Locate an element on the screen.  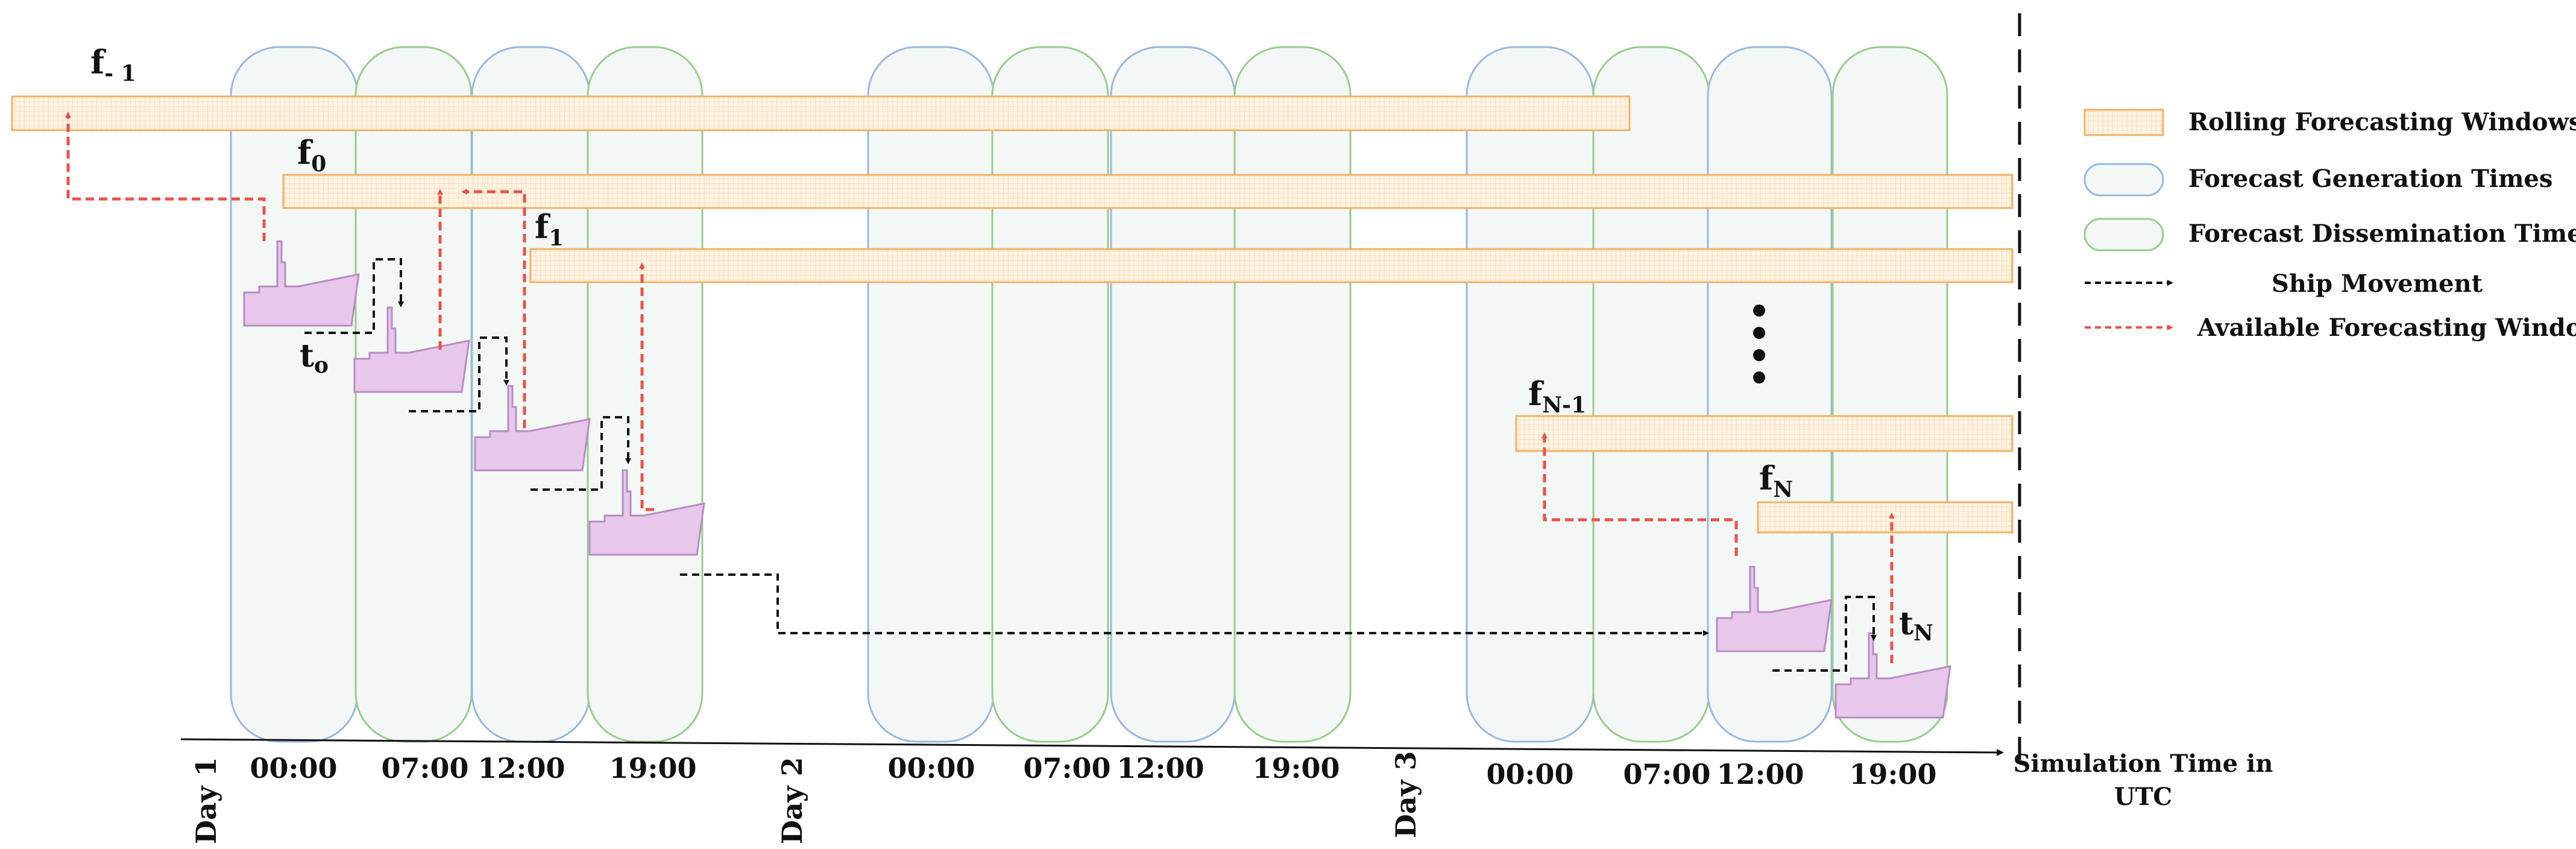
dissemination-pill-day1-1900 is located at coordinates (645, 394).